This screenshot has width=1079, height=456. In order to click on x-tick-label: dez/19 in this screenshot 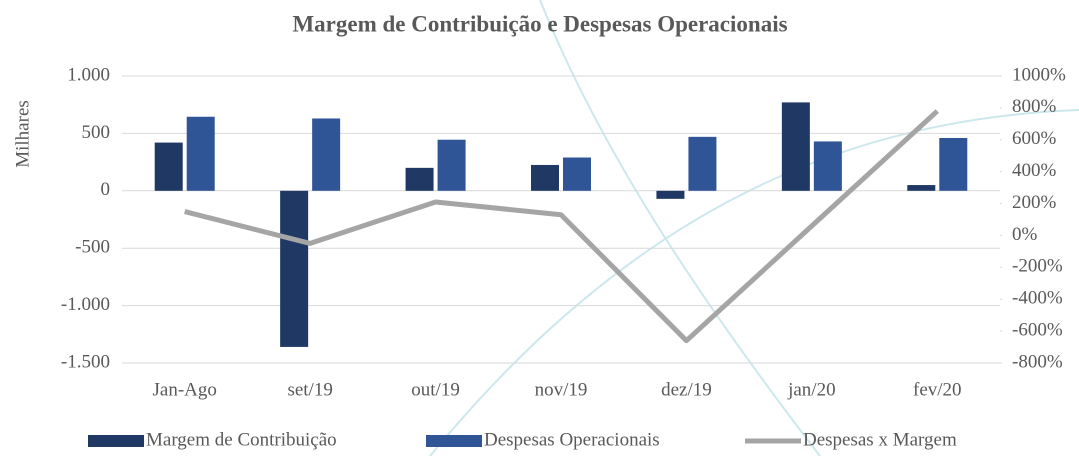, I will do `click(686, 389)`.